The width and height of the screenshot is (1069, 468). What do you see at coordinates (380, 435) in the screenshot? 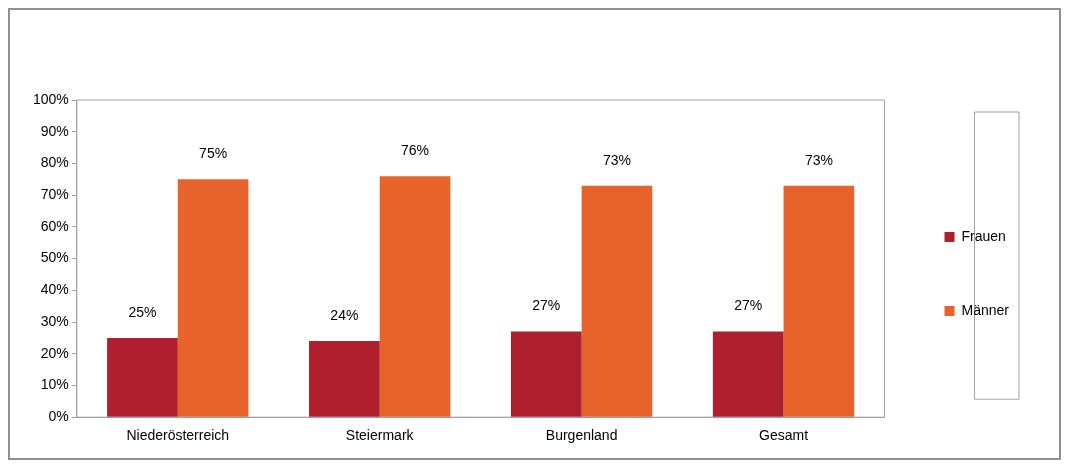
I see `x-tick-label: Steiermark` at bounding box center [380, 435].